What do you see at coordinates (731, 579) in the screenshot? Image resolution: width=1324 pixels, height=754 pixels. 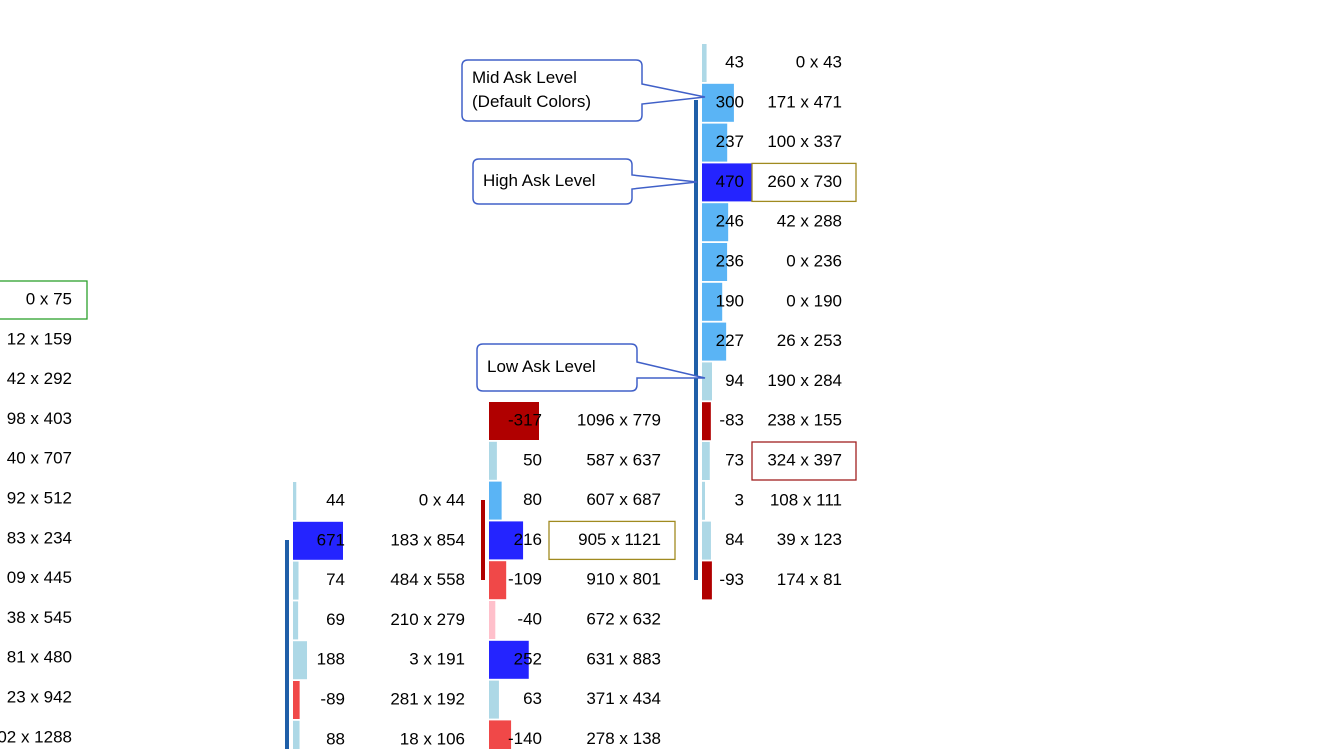 I see `delta-label: -93` at bounding box center [731, 579].